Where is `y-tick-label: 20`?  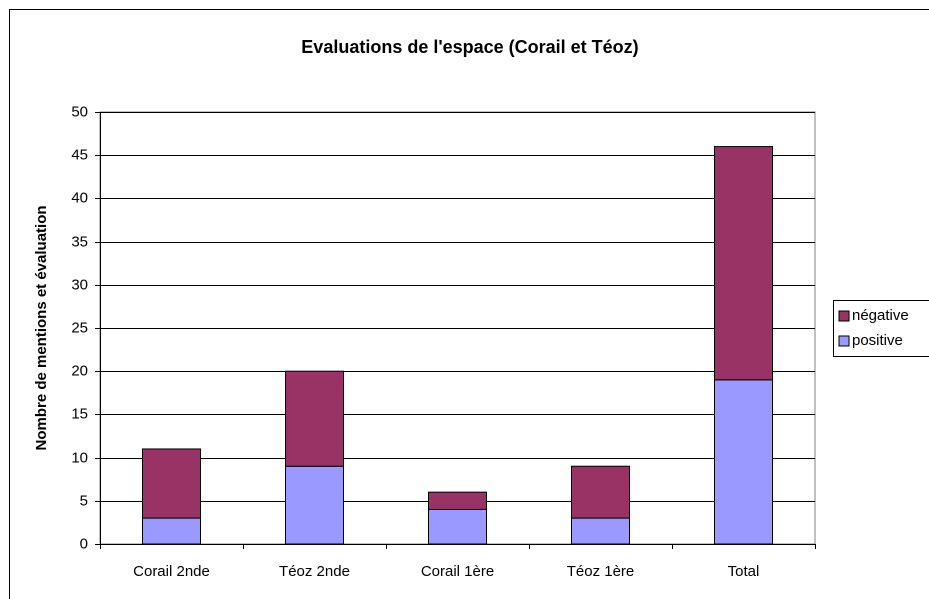 y-tick-label: 20 is located at coordinates (79, 370).